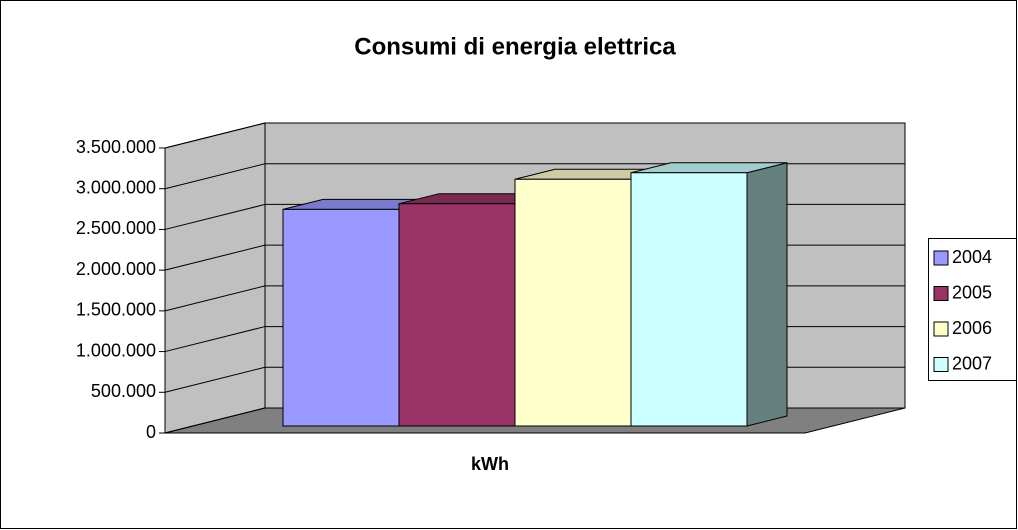 The image size is (1018, 530). Describe the element at coordinates (972, 363) in the screenshot. I see `legend-label: 2007` at that location.